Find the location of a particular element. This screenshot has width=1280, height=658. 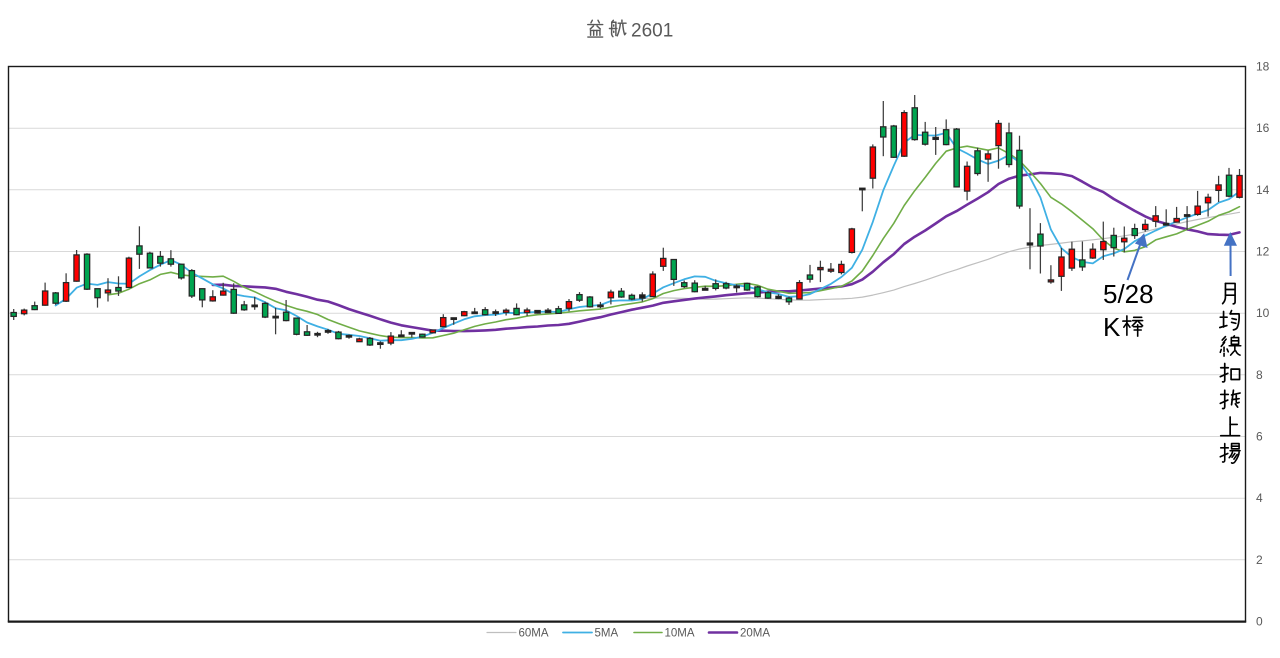

svg-text: 14 is located at coordinates (1263, 190).